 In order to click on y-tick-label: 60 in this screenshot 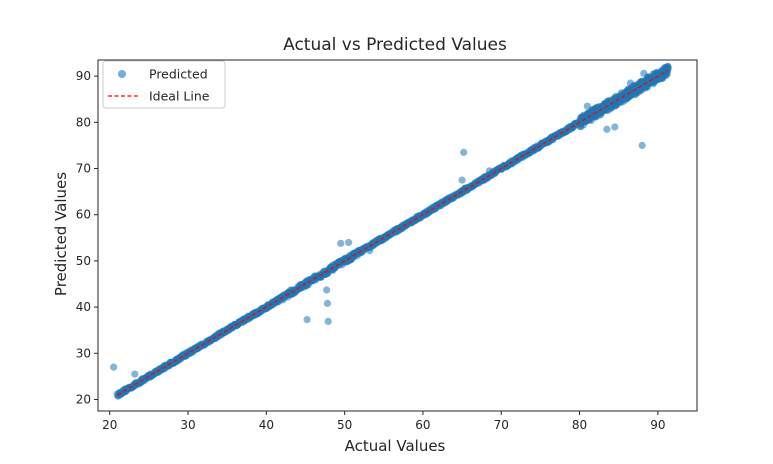, I will do `click(83, 215)`.